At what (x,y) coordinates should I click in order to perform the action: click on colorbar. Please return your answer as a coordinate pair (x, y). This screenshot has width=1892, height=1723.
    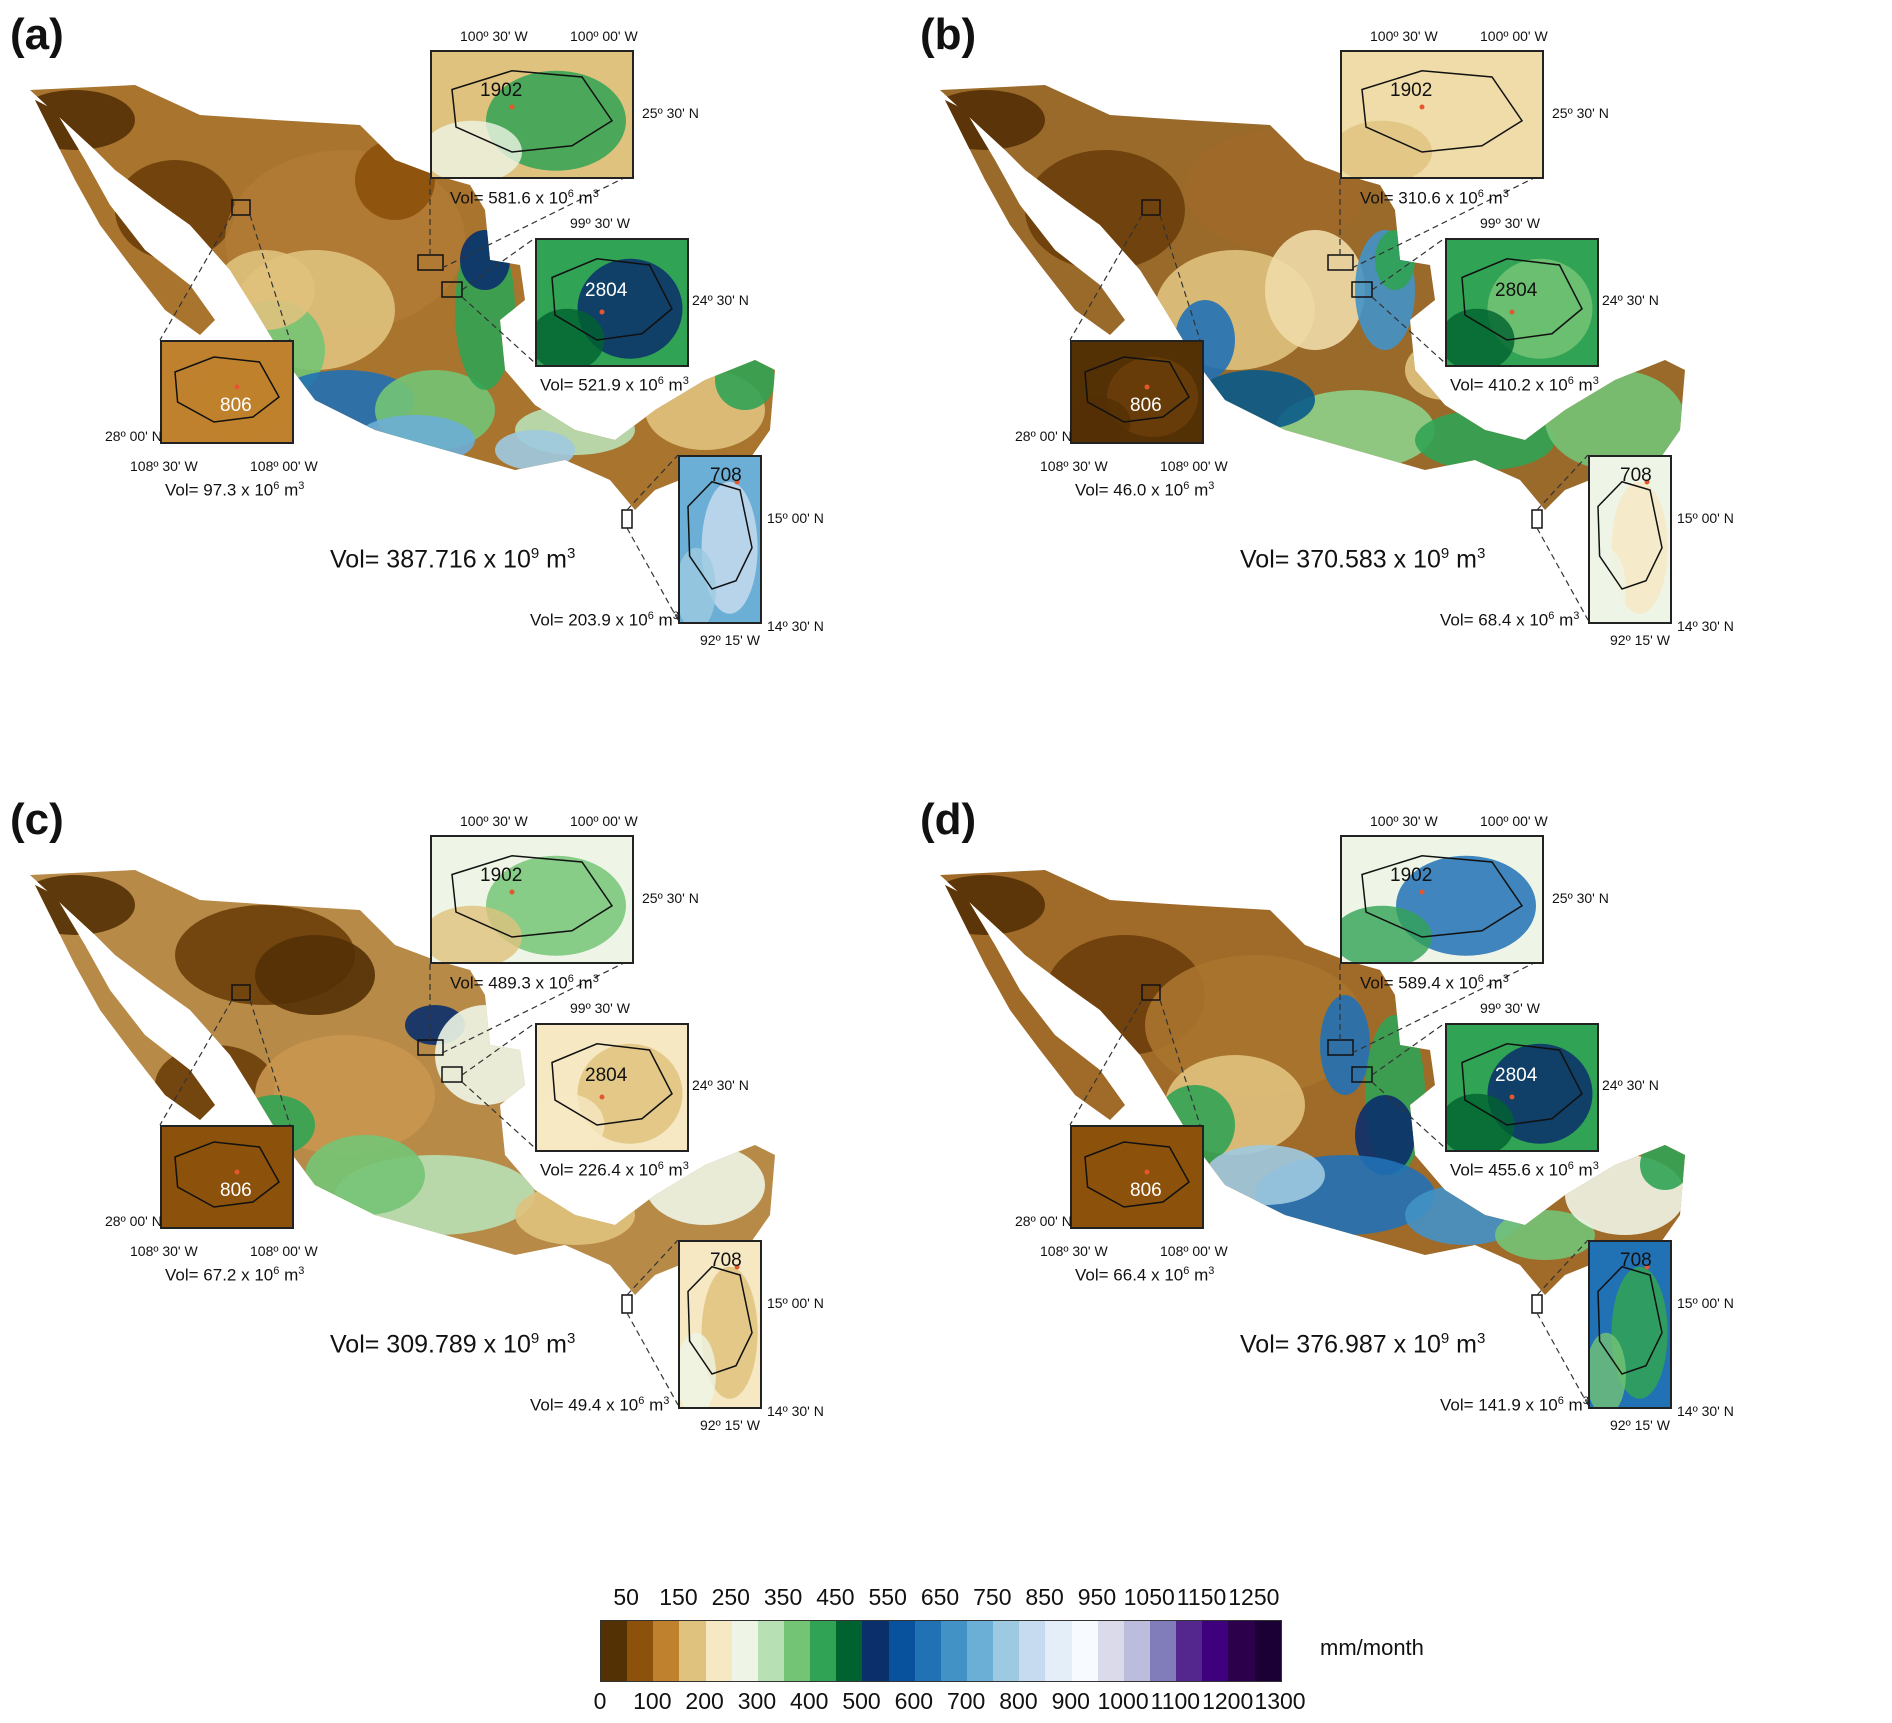
    Looking at the image, I should click on (941, 1651).